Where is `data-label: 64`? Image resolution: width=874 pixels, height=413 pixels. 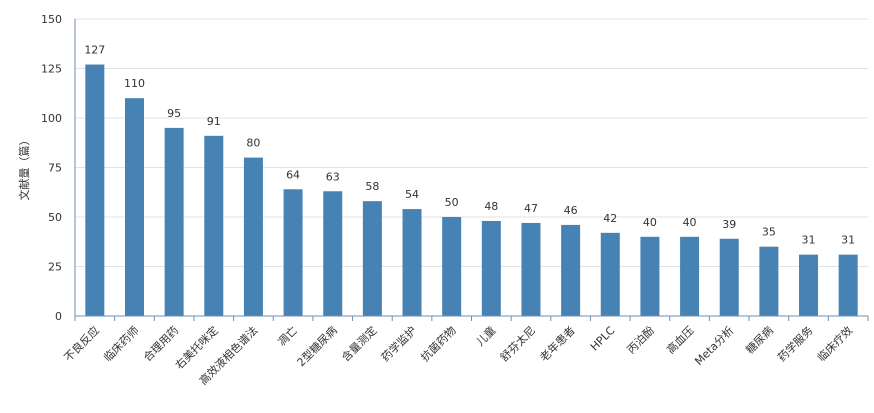
data-label: 64 is located at coordinates (293, 174).